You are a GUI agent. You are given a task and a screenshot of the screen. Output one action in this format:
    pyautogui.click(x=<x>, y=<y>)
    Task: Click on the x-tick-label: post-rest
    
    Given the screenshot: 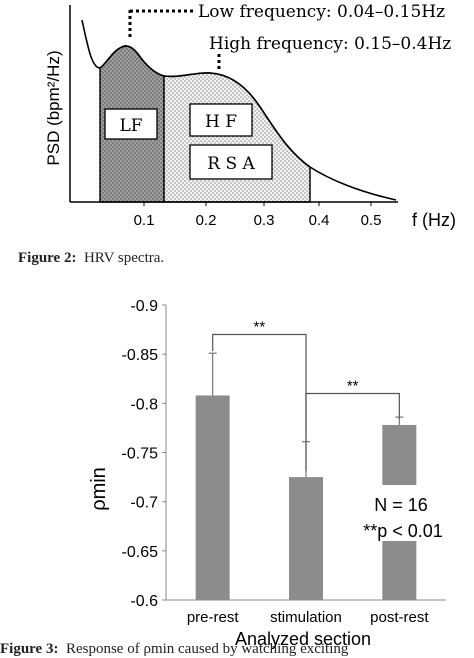 What is the action you would take?
    pyautogui.click(x=399, y=617)
    